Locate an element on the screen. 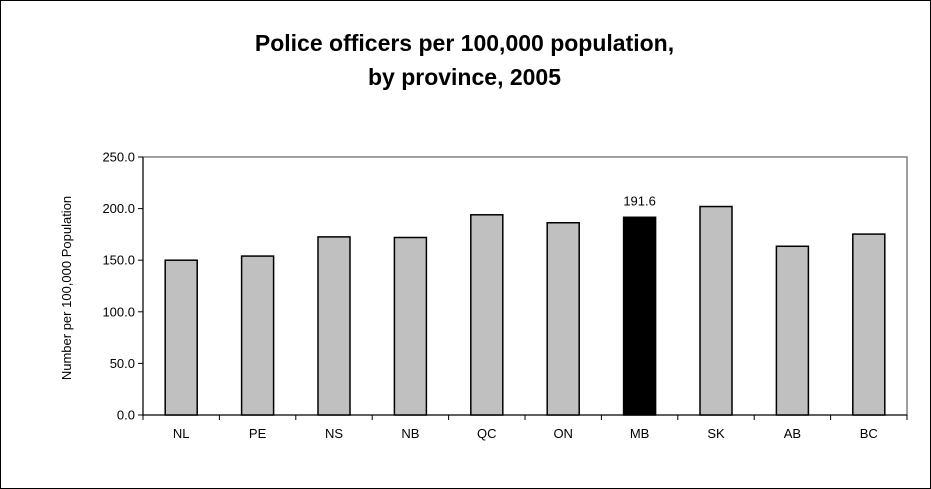 This screenshot has width=931, height=489. data-label-mb: 191.6 is located at coordinates (639, 200).